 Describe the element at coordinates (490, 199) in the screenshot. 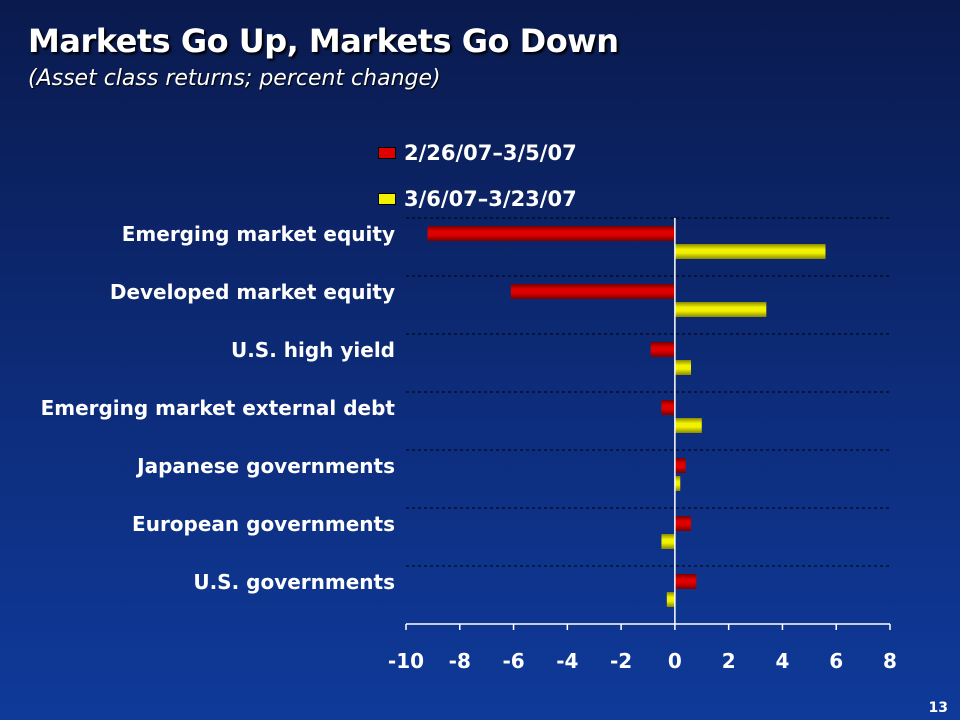

I see `legend-label-series-2: 3/6/07–3/23/07` at that location.